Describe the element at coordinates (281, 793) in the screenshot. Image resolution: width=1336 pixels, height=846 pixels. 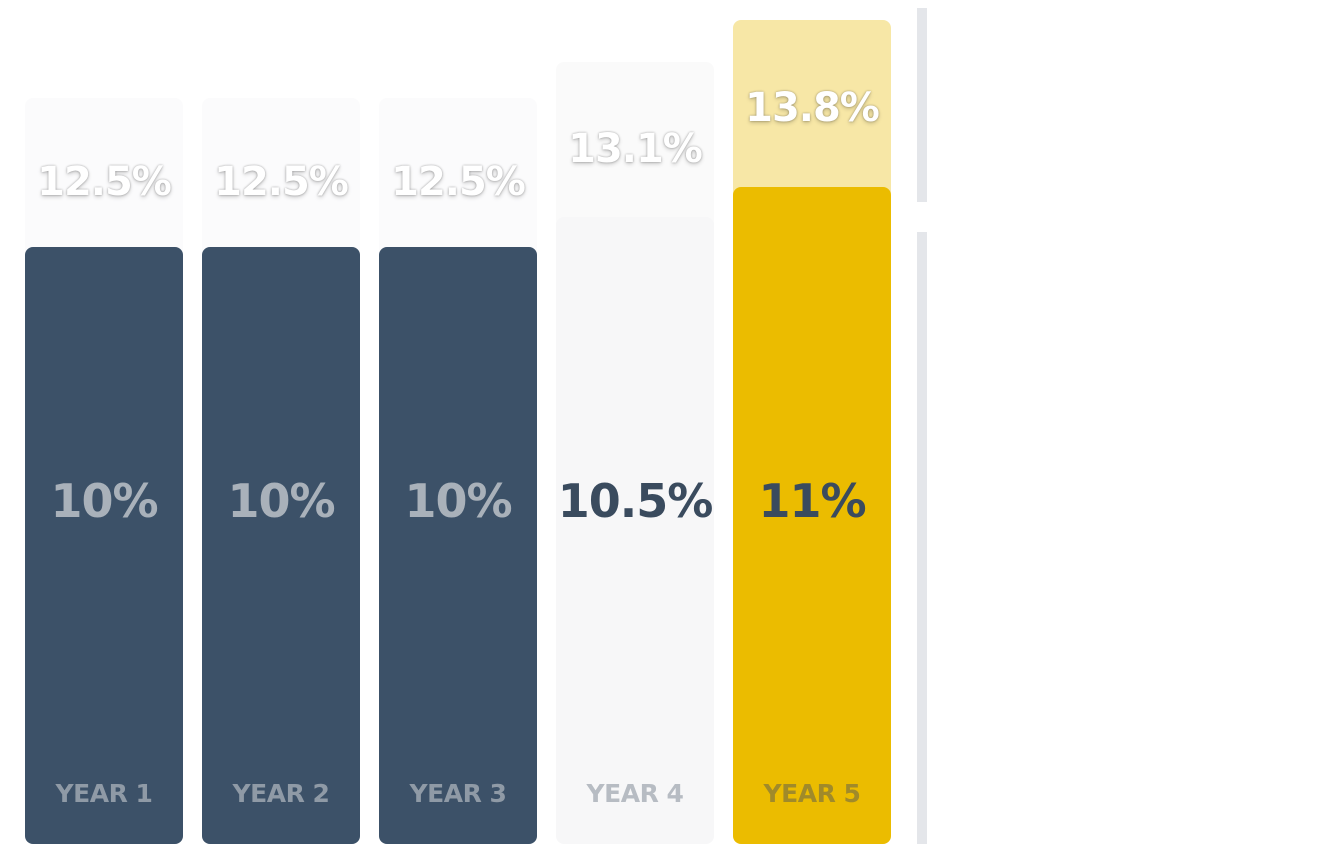
I see `year-label-2: YEAR 2` at that location.